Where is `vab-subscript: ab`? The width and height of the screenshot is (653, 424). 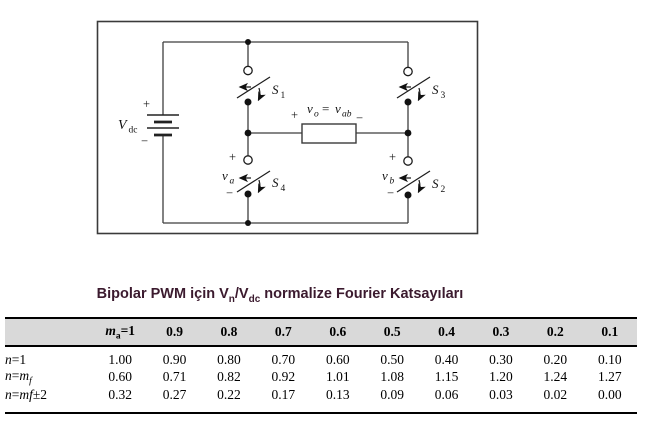 vab-subscript: ab is located at coordinates (347, 115).